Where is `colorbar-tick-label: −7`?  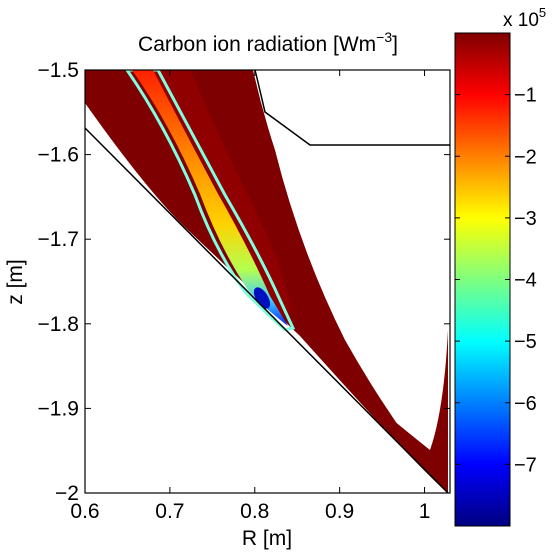
colorbar-tick-label: −7 is located at coordinates (525, 465).